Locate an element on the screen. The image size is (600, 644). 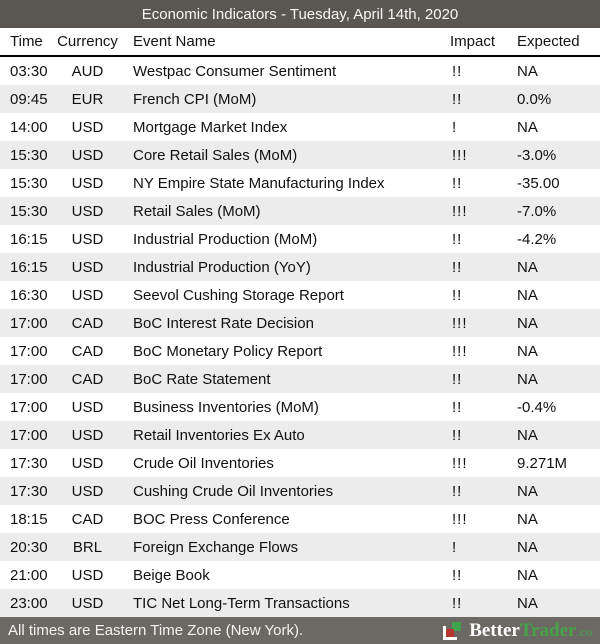
table-row: 17:00 CAD BoC Rate Statement !! NA is located at coordinates (300, 379).